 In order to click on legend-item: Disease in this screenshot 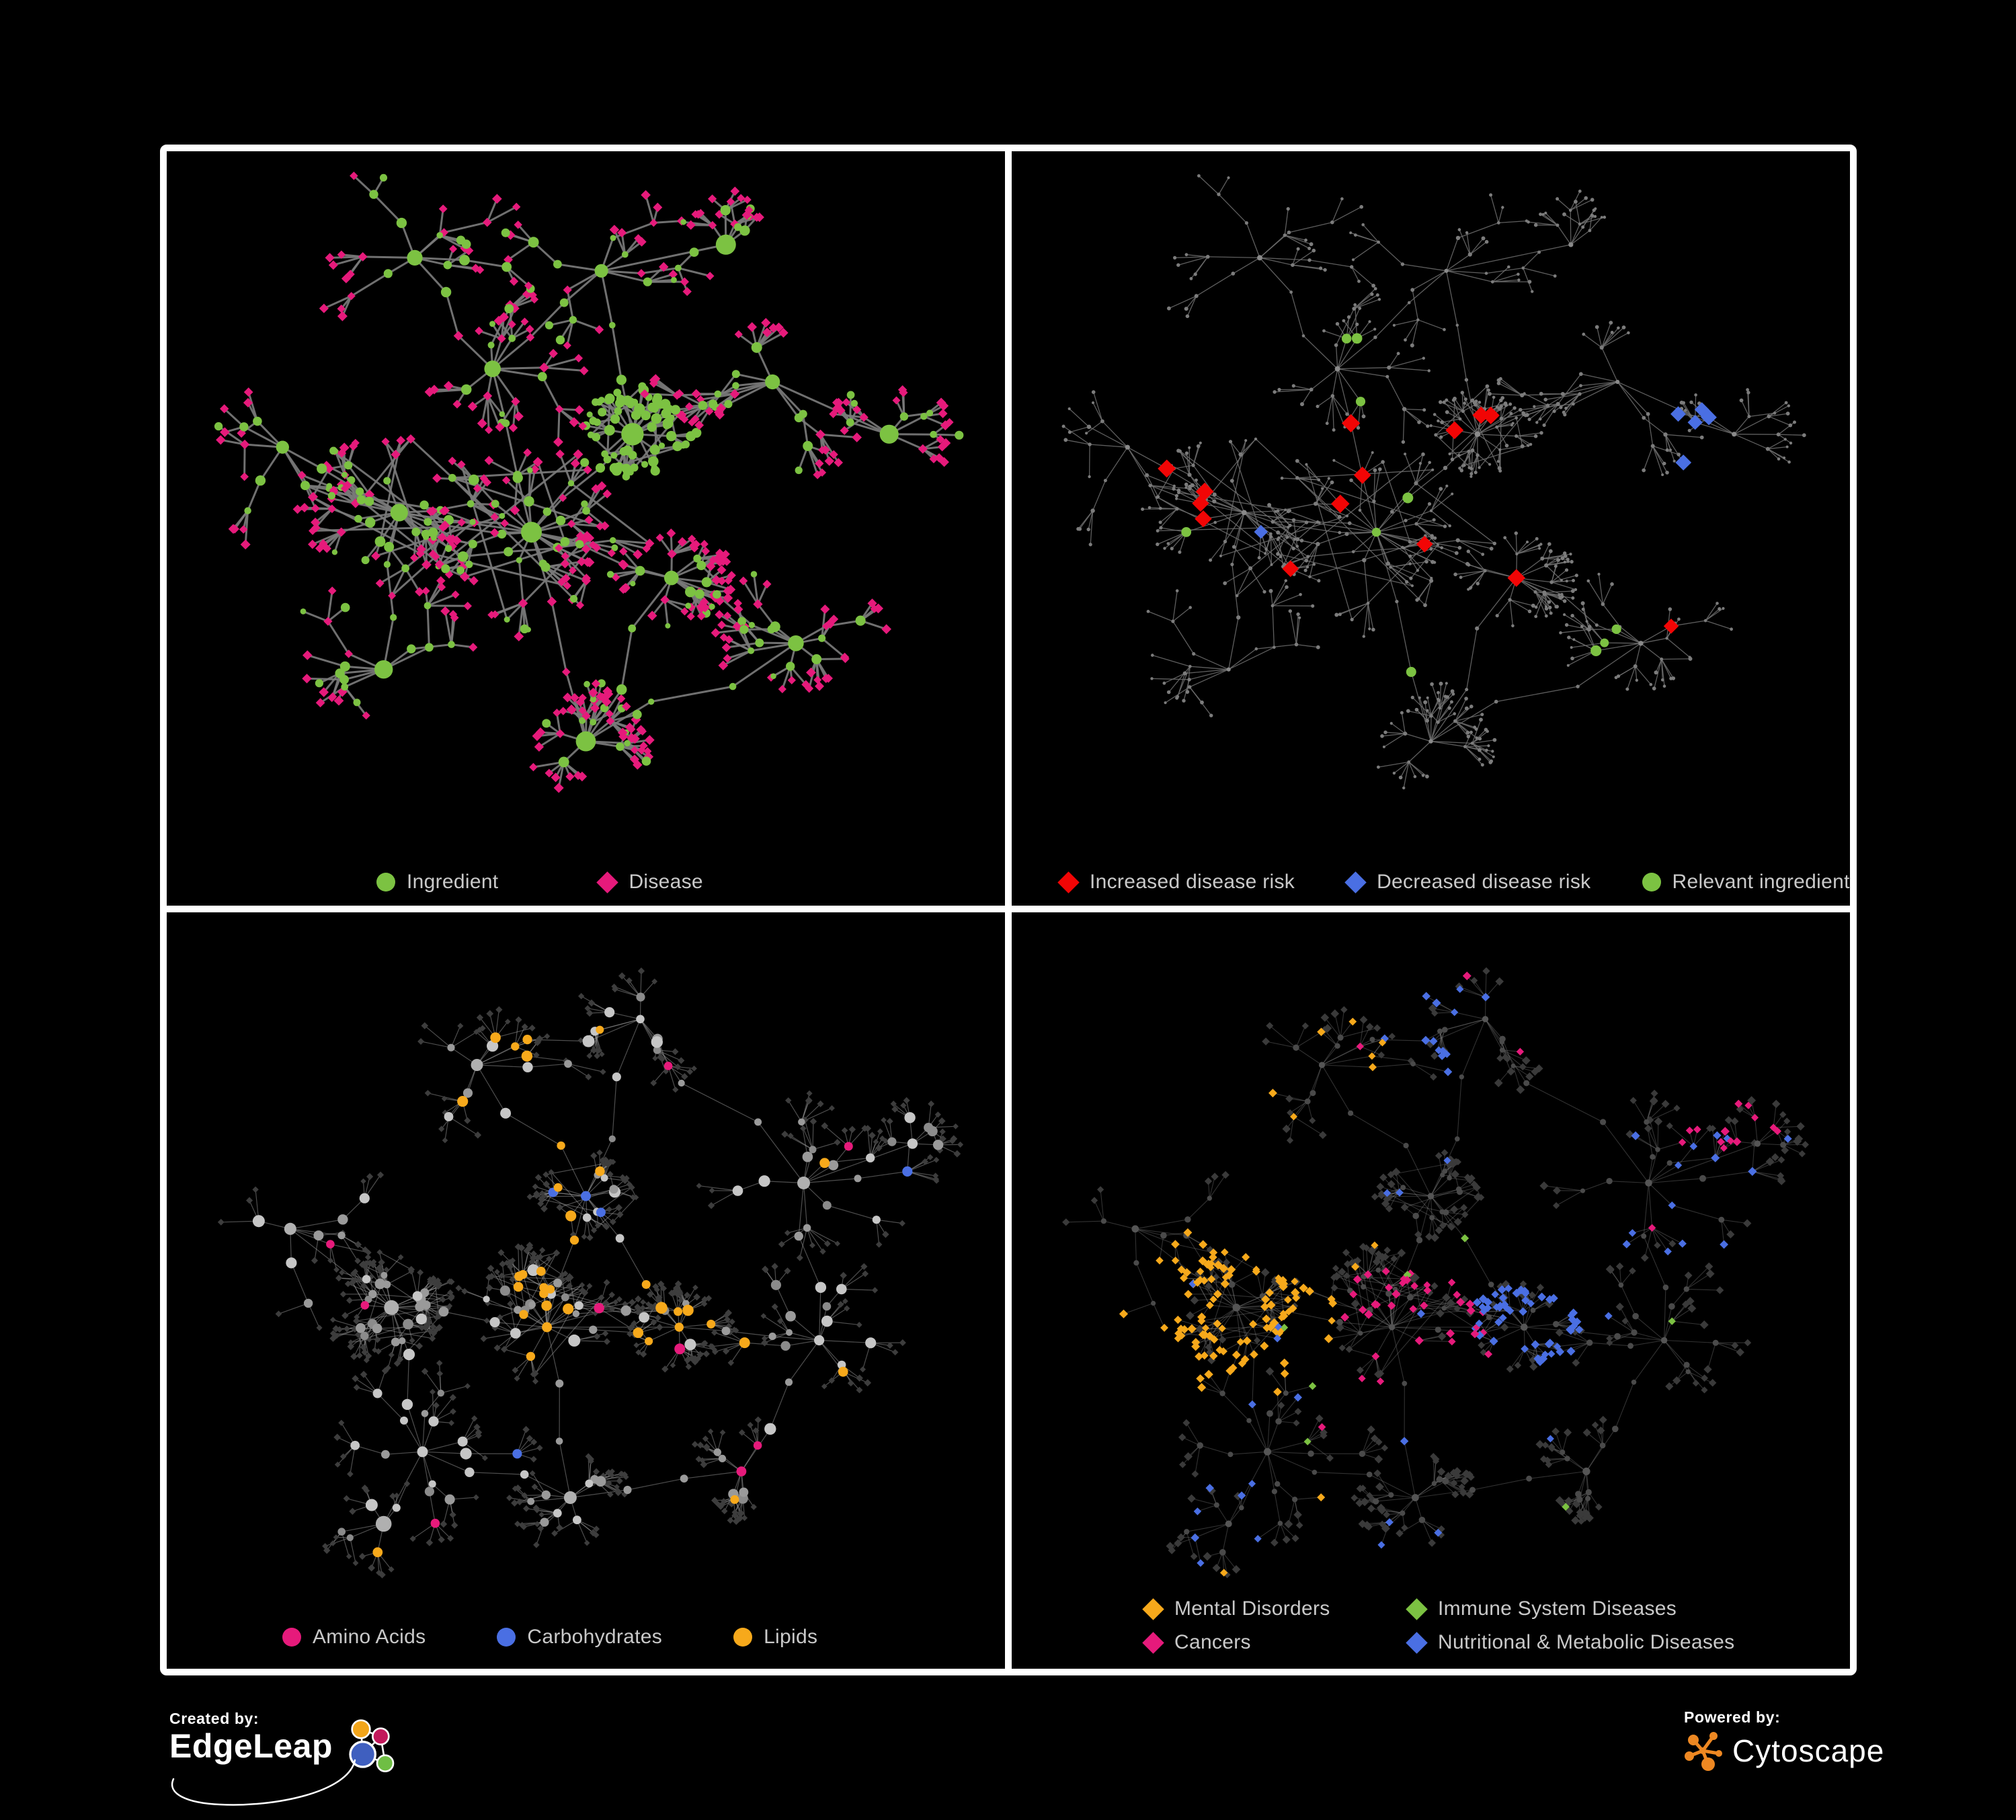, I will do `click(649, 882)`.